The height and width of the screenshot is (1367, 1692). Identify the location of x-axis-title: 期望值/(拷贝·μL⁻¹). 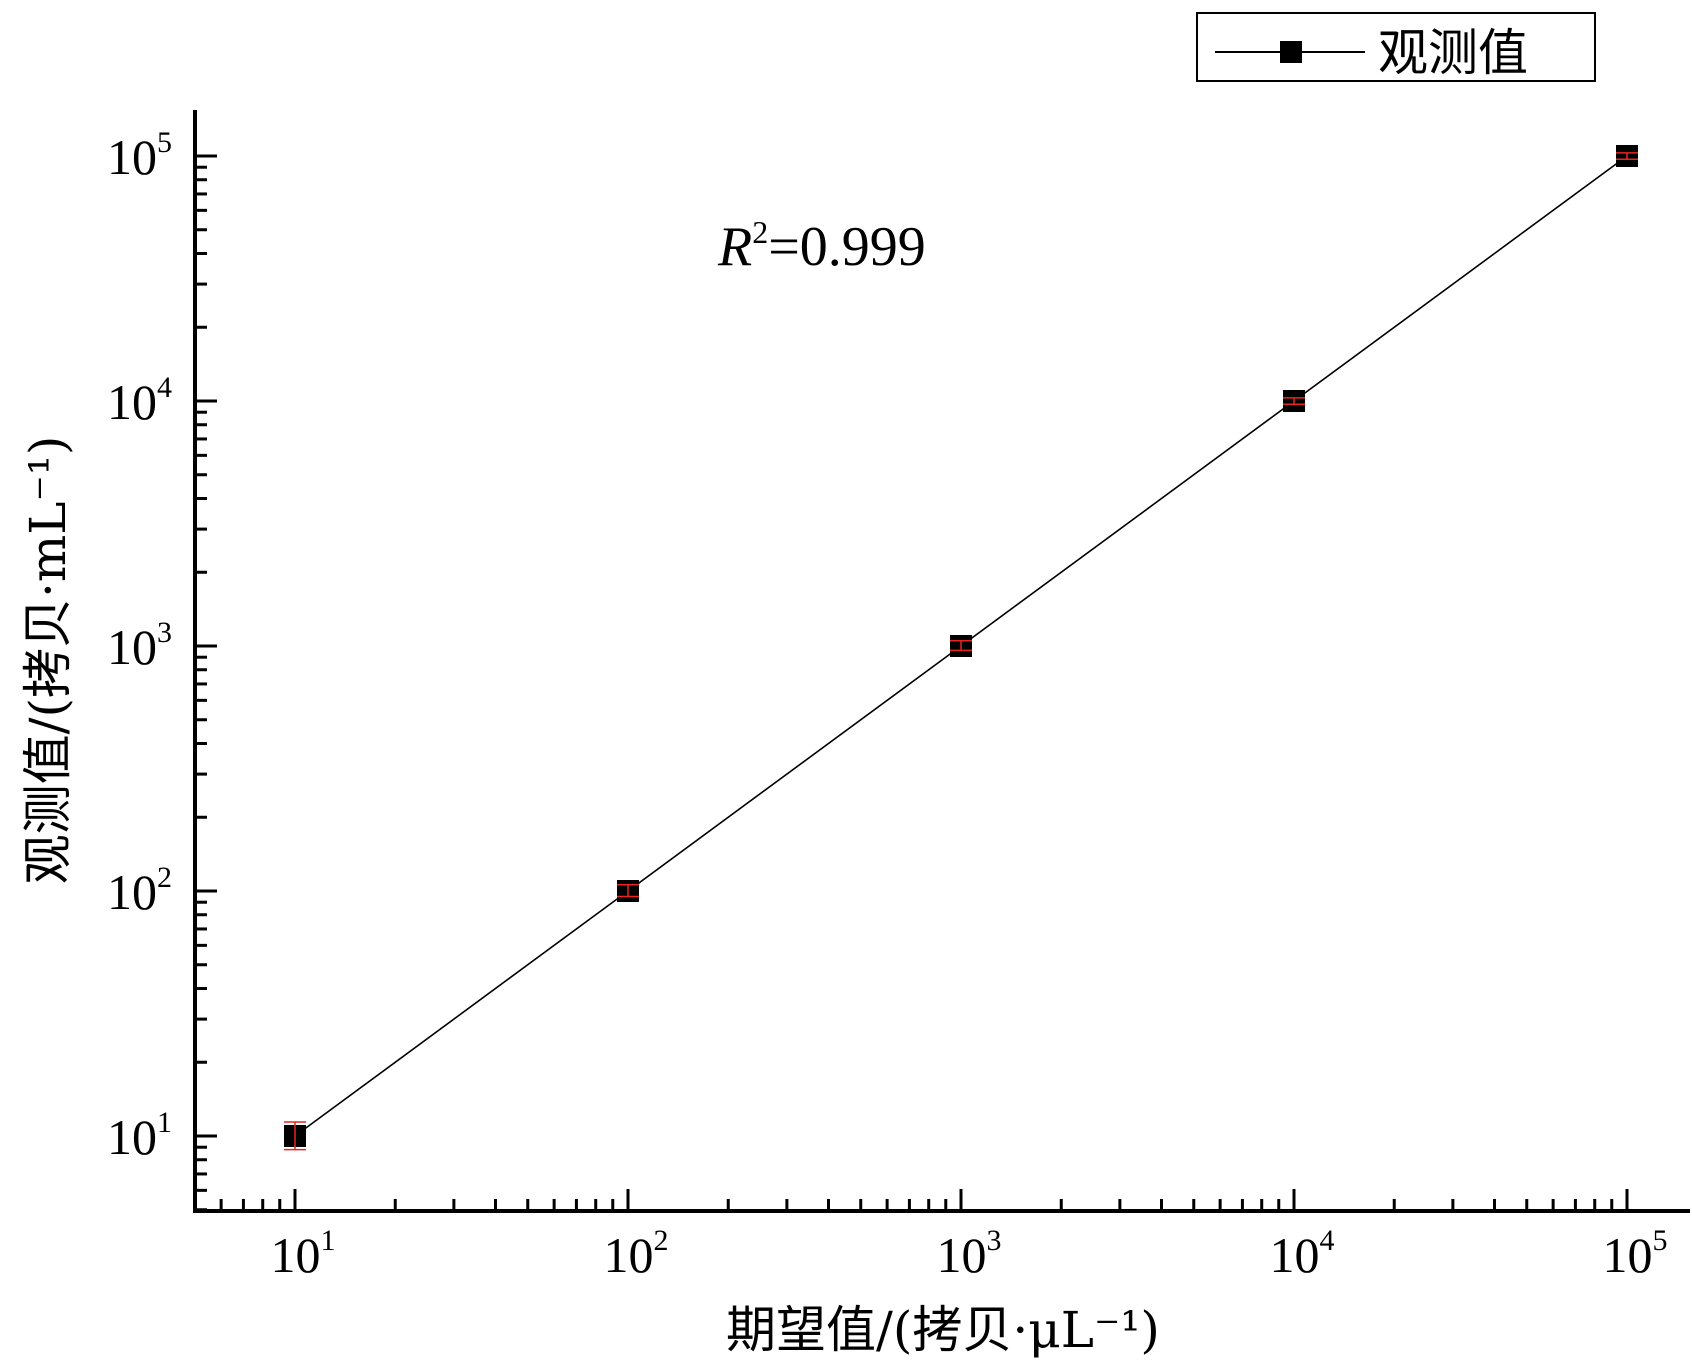
(943, 1330).